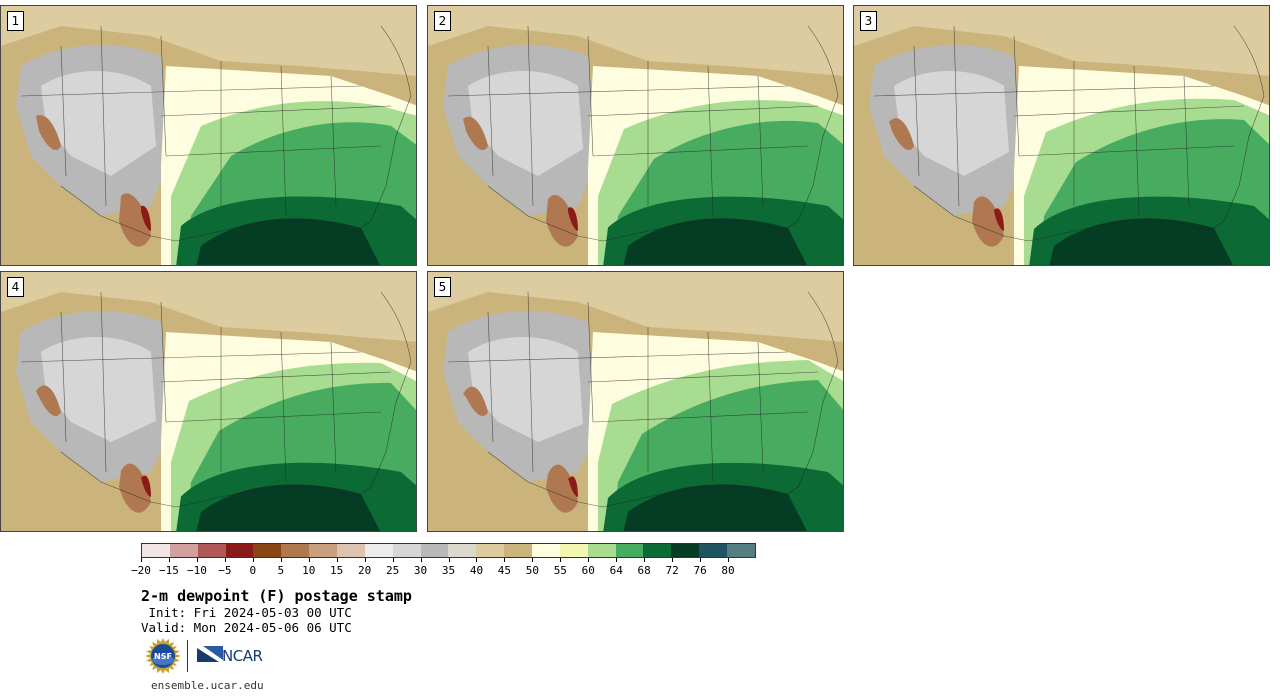 This screenshot has width=1280, height=696. I want to click on colorbar-tick-label: 35, so click(448, 570).